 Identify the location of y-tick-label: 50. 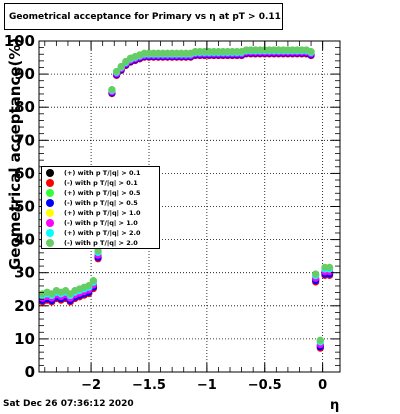
(24, 207).